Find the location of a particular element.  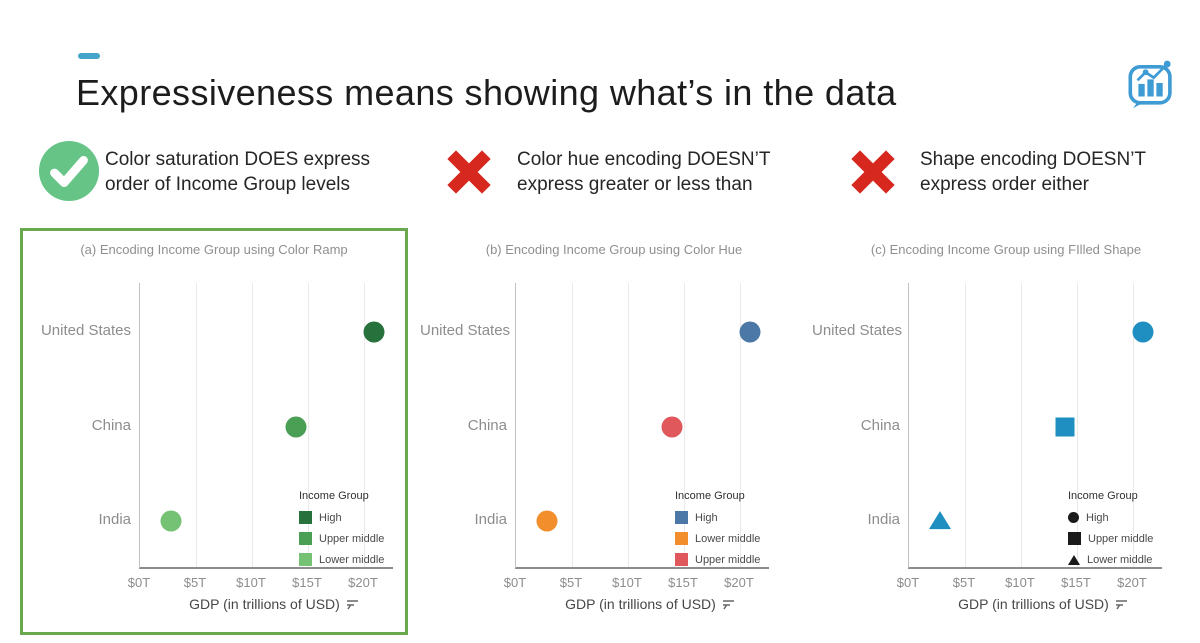

callout-line: order of Income Group levels is located at coordinates (228, 184).